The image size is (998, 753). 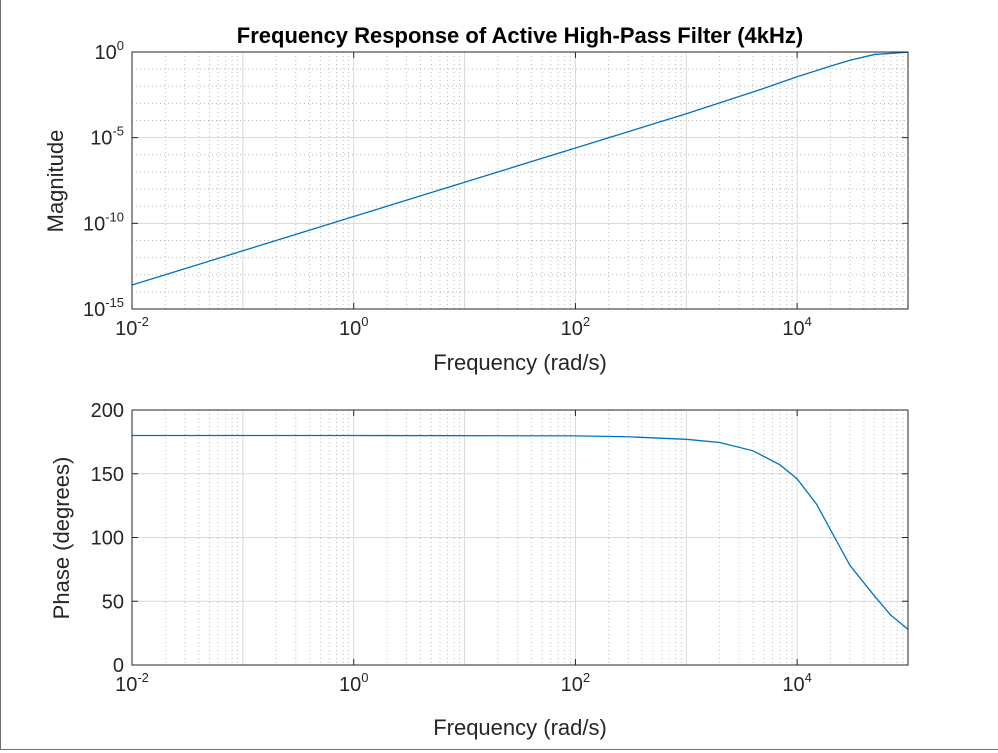 I want to click on y-tick-label: 10-15, so click(x=103, y=308).